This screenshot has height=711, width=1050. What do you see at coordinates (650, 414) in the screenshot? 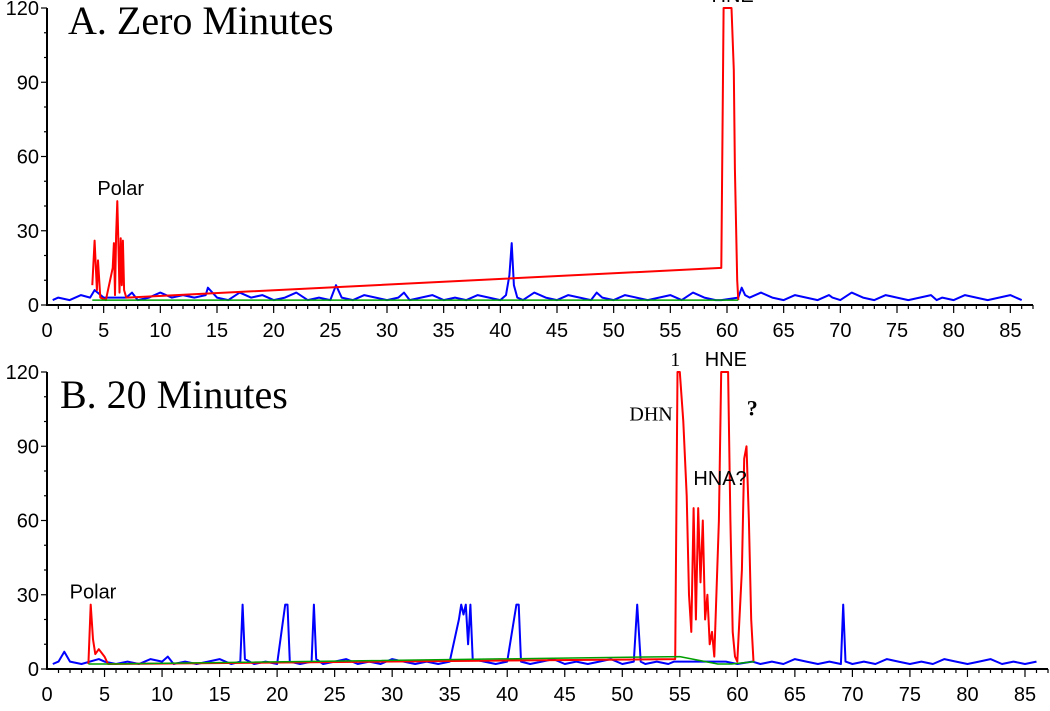
I see `peak-label: DHN` at bounding box center [650, 414].